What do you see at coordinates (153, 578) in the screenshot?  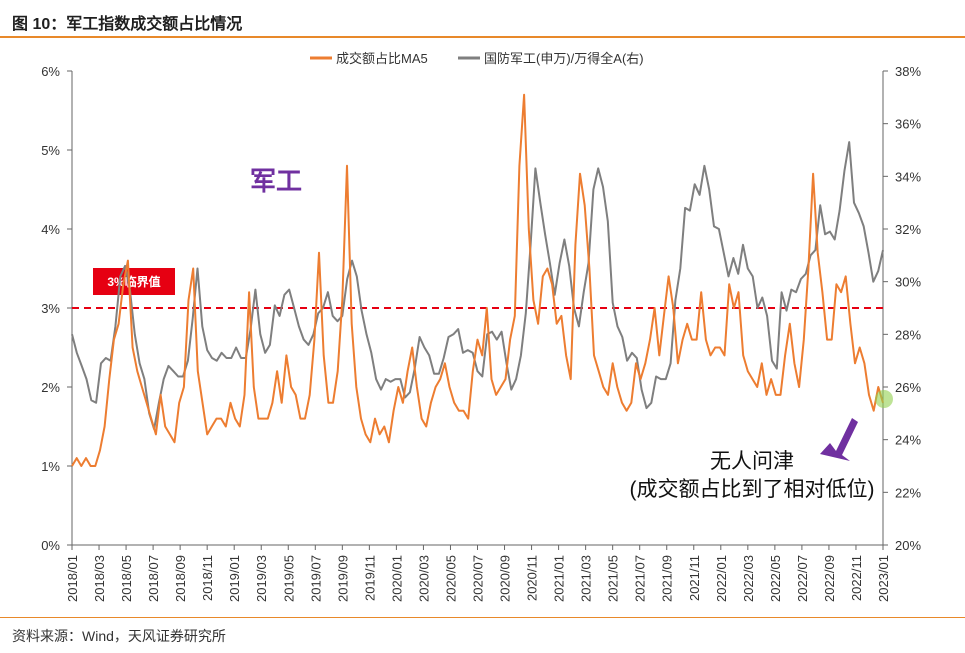 I see `x-axis-tick-label: 2018/07` at bounding box center [153, 578].